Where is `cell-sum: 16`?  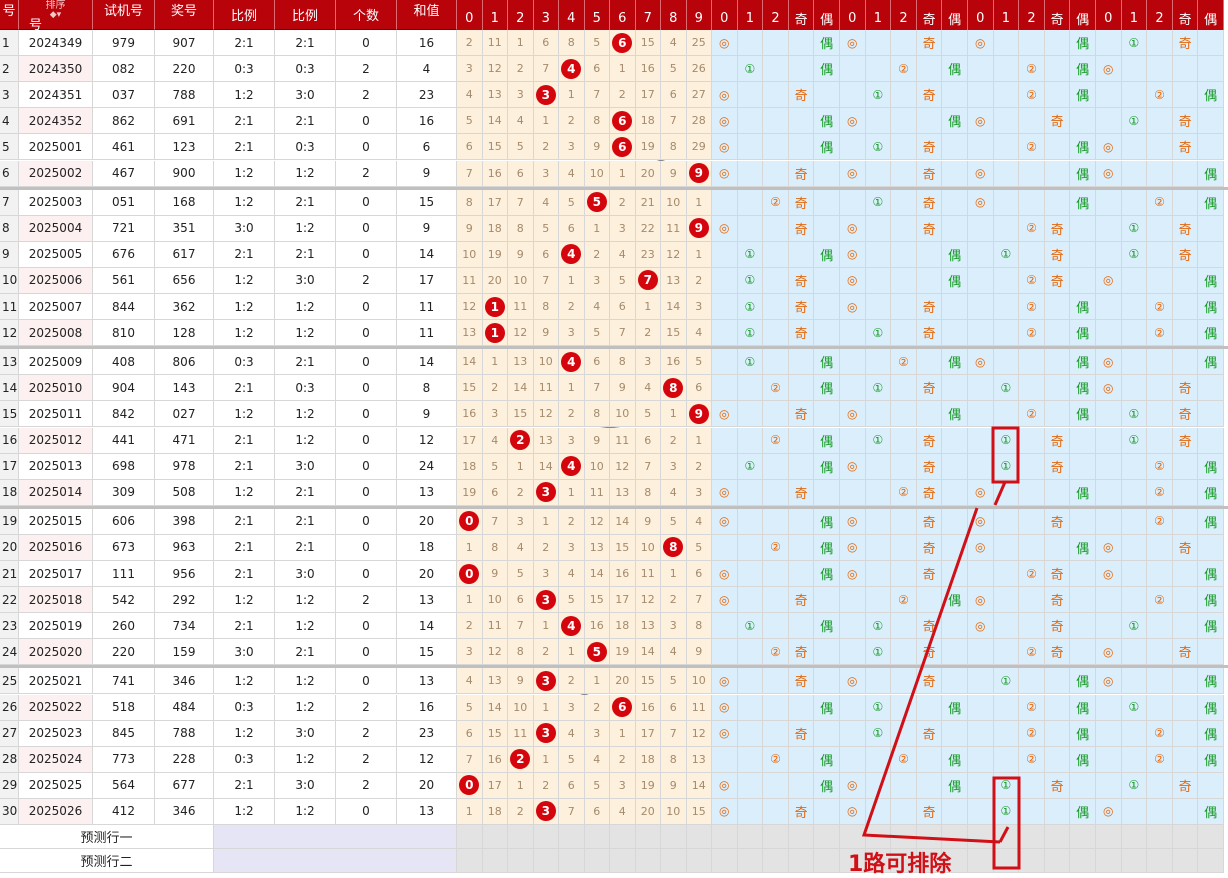 cell-sum: 16 is located at coordinates (427, 121).